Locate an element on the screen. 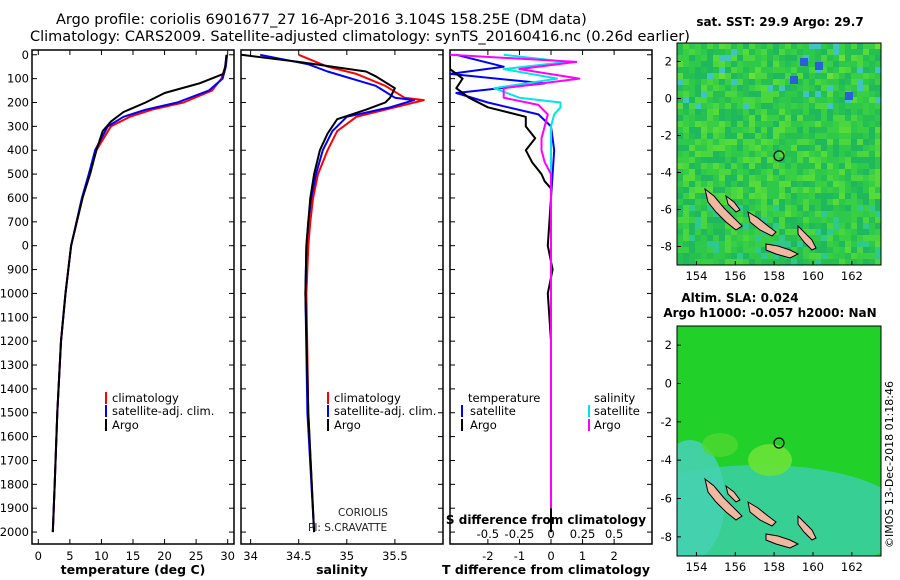 The width and height of the screenshot is (900, 580). legend-label-t-satellite: satellite is located at coordinates (493, 411).